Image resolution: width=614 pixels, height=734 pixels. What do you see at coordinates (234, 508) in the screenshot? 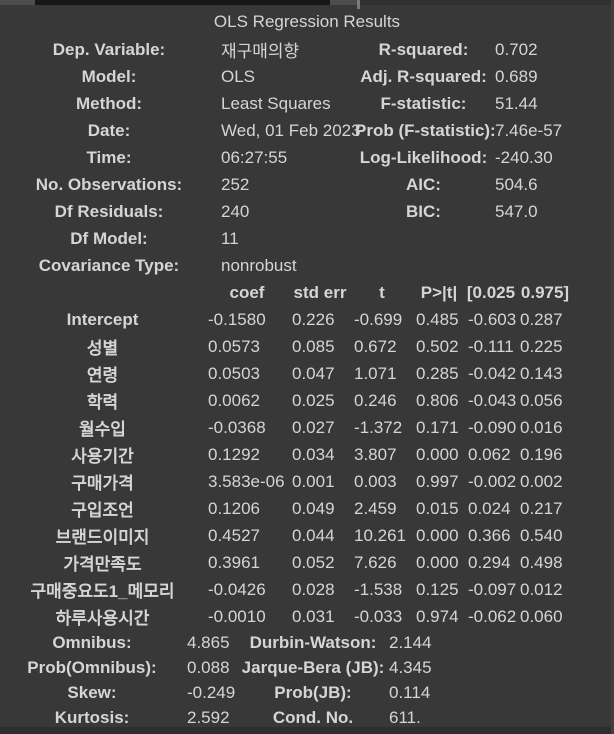
I see `coef-value-cell: 0.1206` at bounding box center [234, 508].